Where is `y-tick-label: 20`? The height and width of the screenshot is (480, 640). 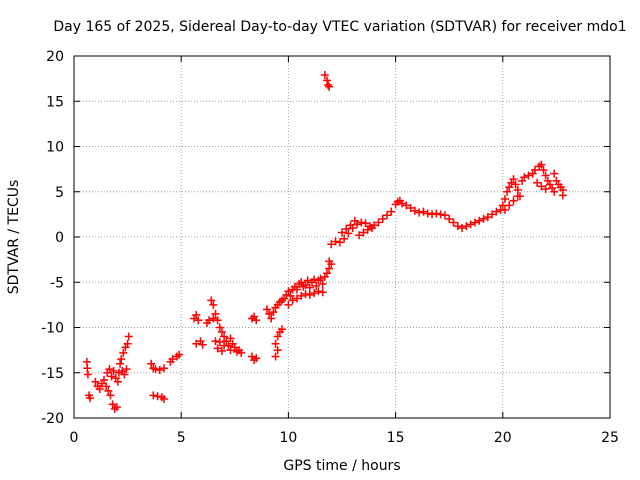
y-tick-label: 20 is located at coordinates (55, 57).